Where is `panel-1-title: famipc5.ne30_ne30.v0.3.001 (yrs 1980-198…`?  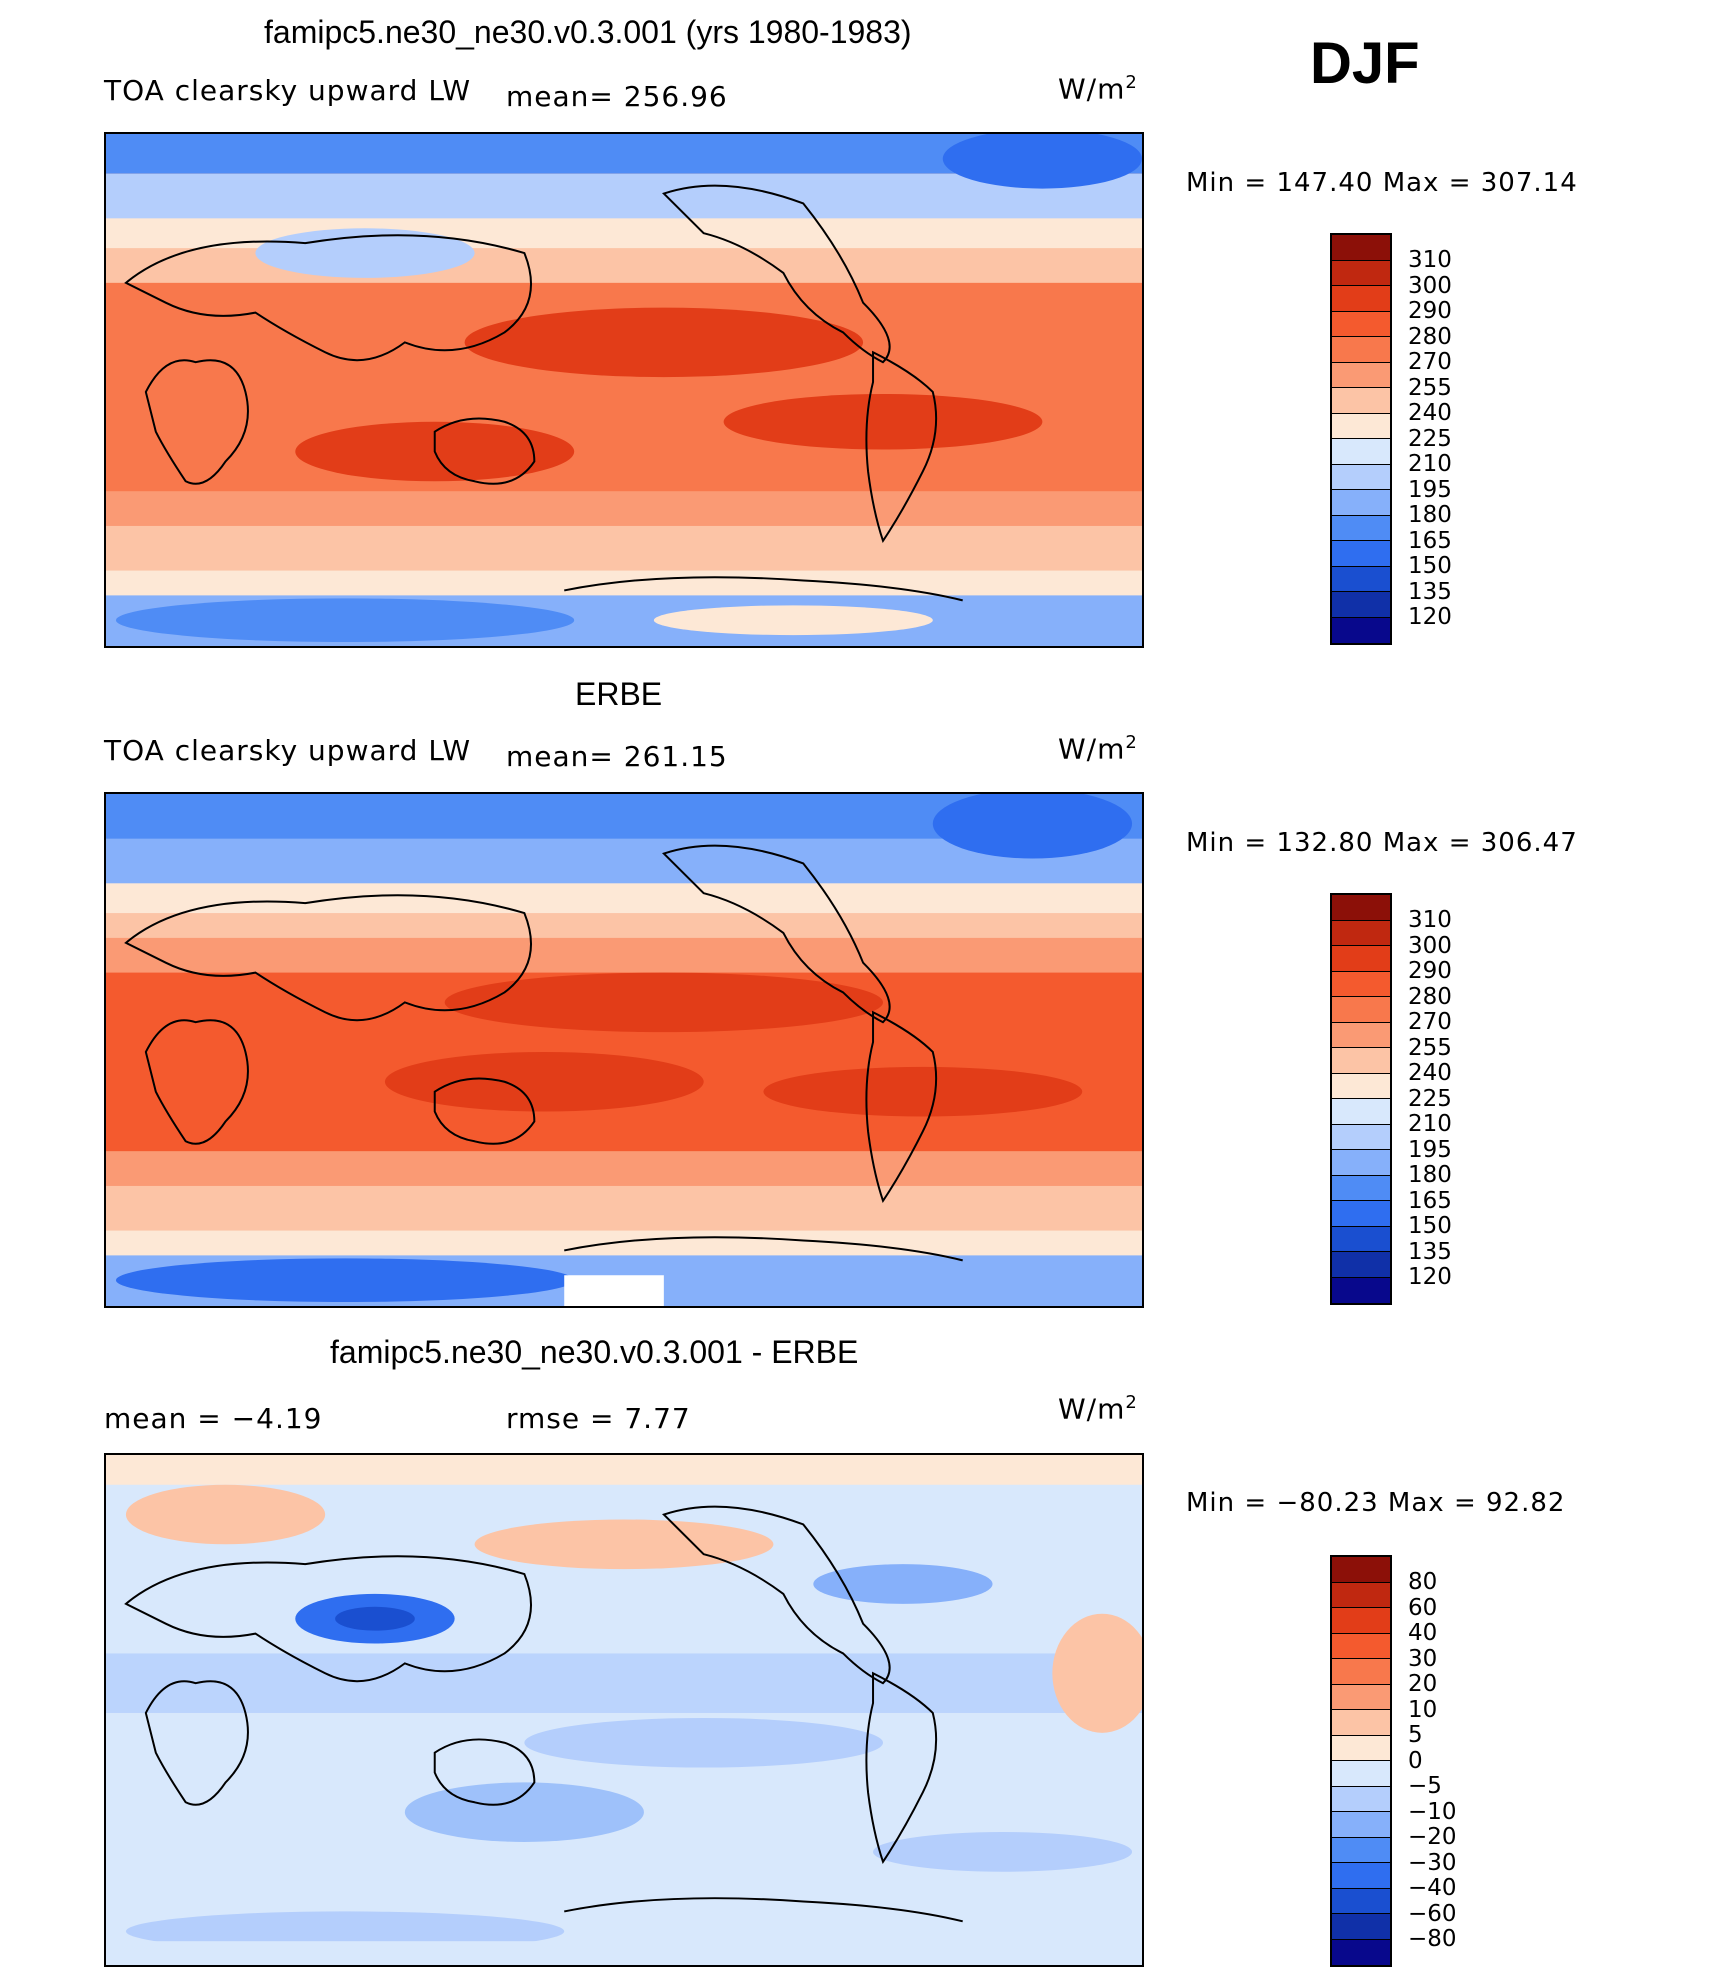
panel-1-title: famipc5.ne30_ne30.v0.3.001 (yrs 1980-198… is located at coordinates (588, 32).